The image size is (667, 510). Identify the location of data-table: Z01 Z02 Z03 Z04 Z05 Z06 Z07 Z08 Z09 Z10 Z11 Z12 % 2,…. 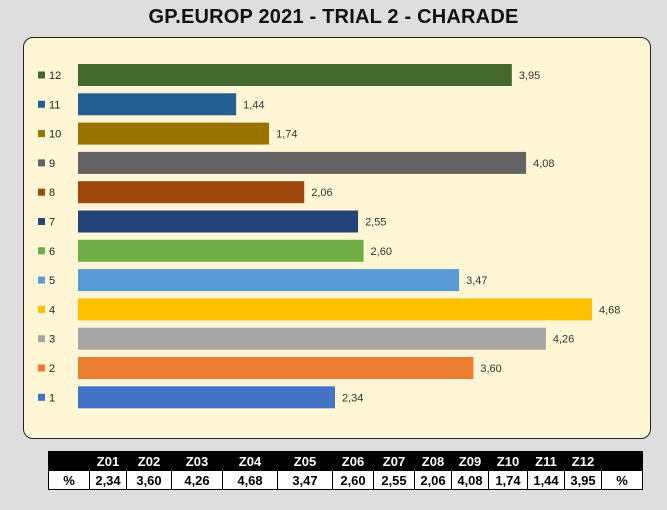
(345, 470).